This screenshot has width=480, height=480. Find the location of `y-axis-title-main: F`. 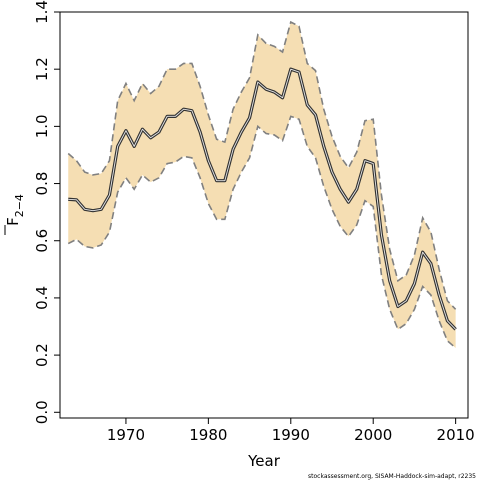

y-axis-title-main: F is located at coordinates (13, 221).